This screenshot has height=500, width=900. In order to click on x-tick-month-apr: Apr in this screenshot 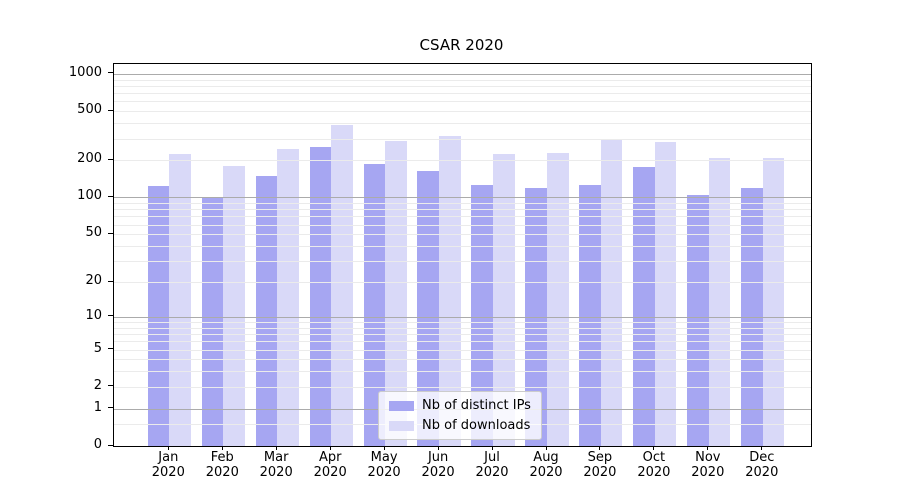, I will do `click(330, 457)`.